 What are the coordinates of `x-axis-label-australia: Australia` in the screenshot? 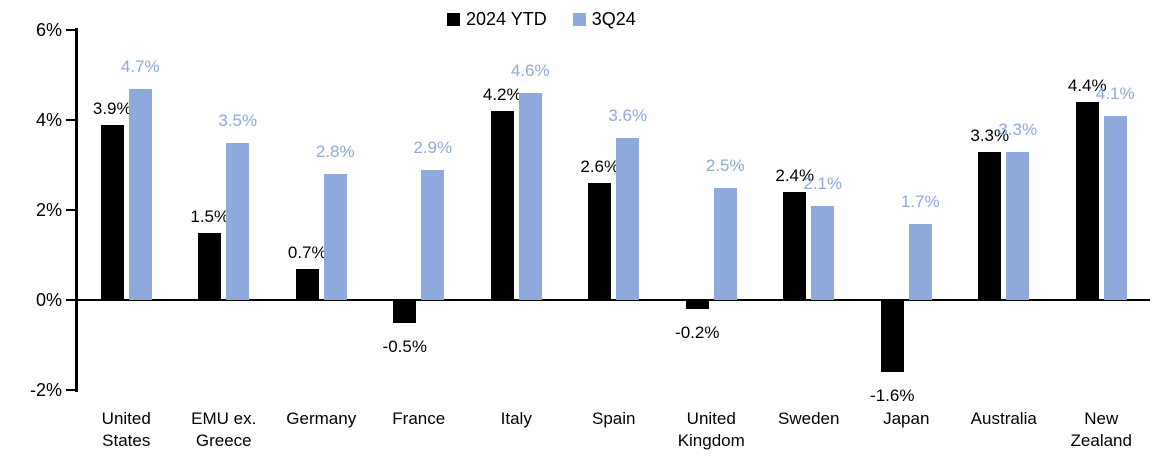 It's located at (1003, 418).